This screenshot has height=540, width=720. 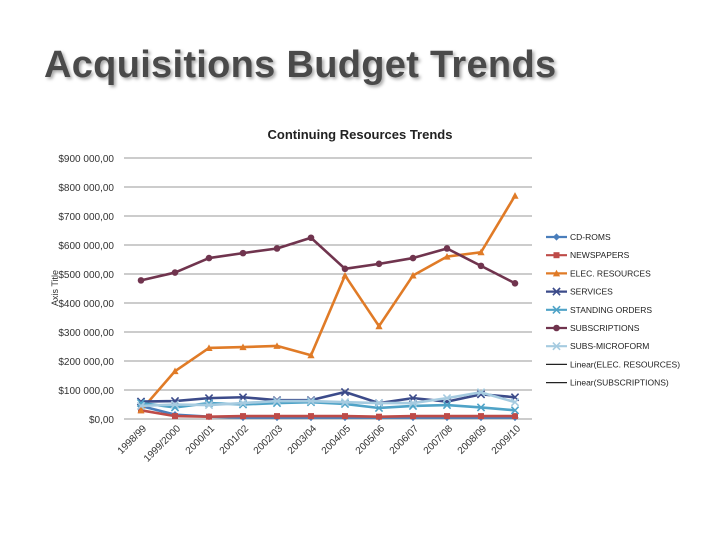 I want to click on chart-title: Continuing Resources Trends, so click(x=360, y=134).